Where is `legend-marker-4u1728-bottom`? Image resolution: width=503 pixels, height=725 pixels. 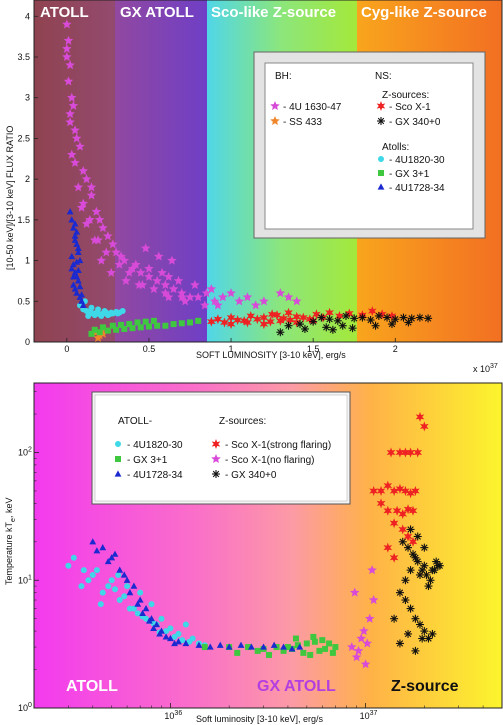
legend-marker-4u1728-bottom is located at coordinates (118, 473).